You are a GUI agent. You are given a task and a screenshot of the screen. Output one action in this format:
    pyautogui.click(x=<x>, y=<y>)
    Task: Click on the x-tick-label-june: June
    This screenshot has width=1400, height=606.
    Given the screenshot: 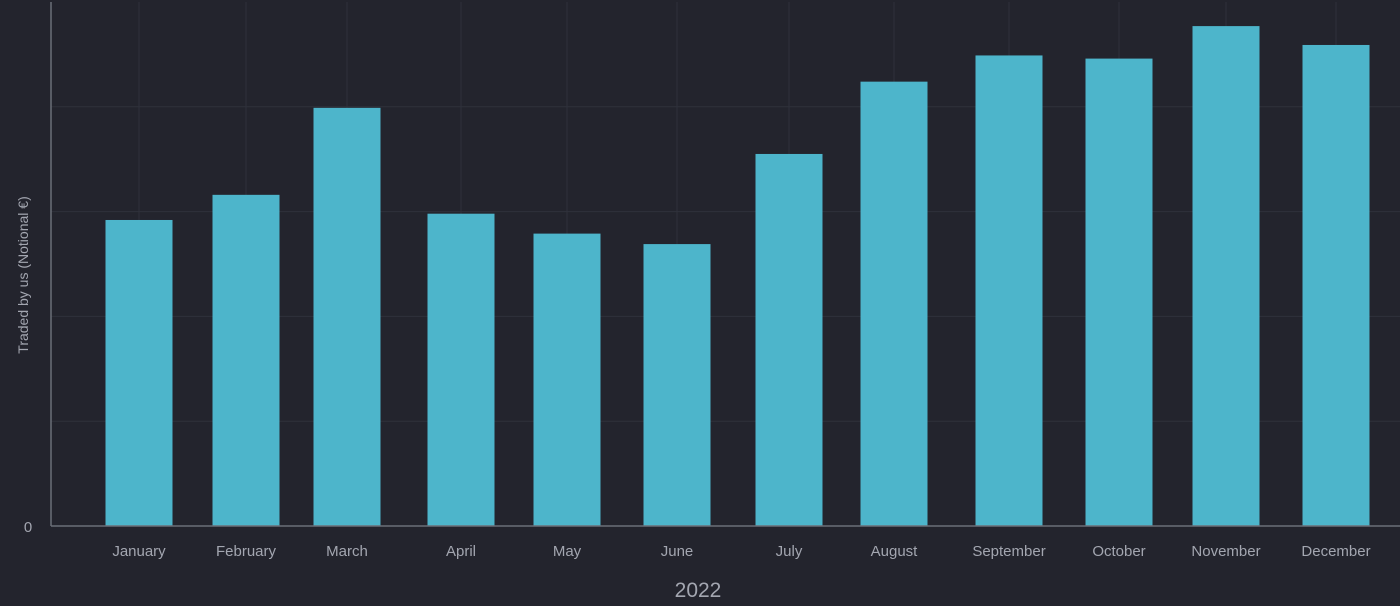 What is the action you would take?
    pyautogui.click(x=677, y=551)
    